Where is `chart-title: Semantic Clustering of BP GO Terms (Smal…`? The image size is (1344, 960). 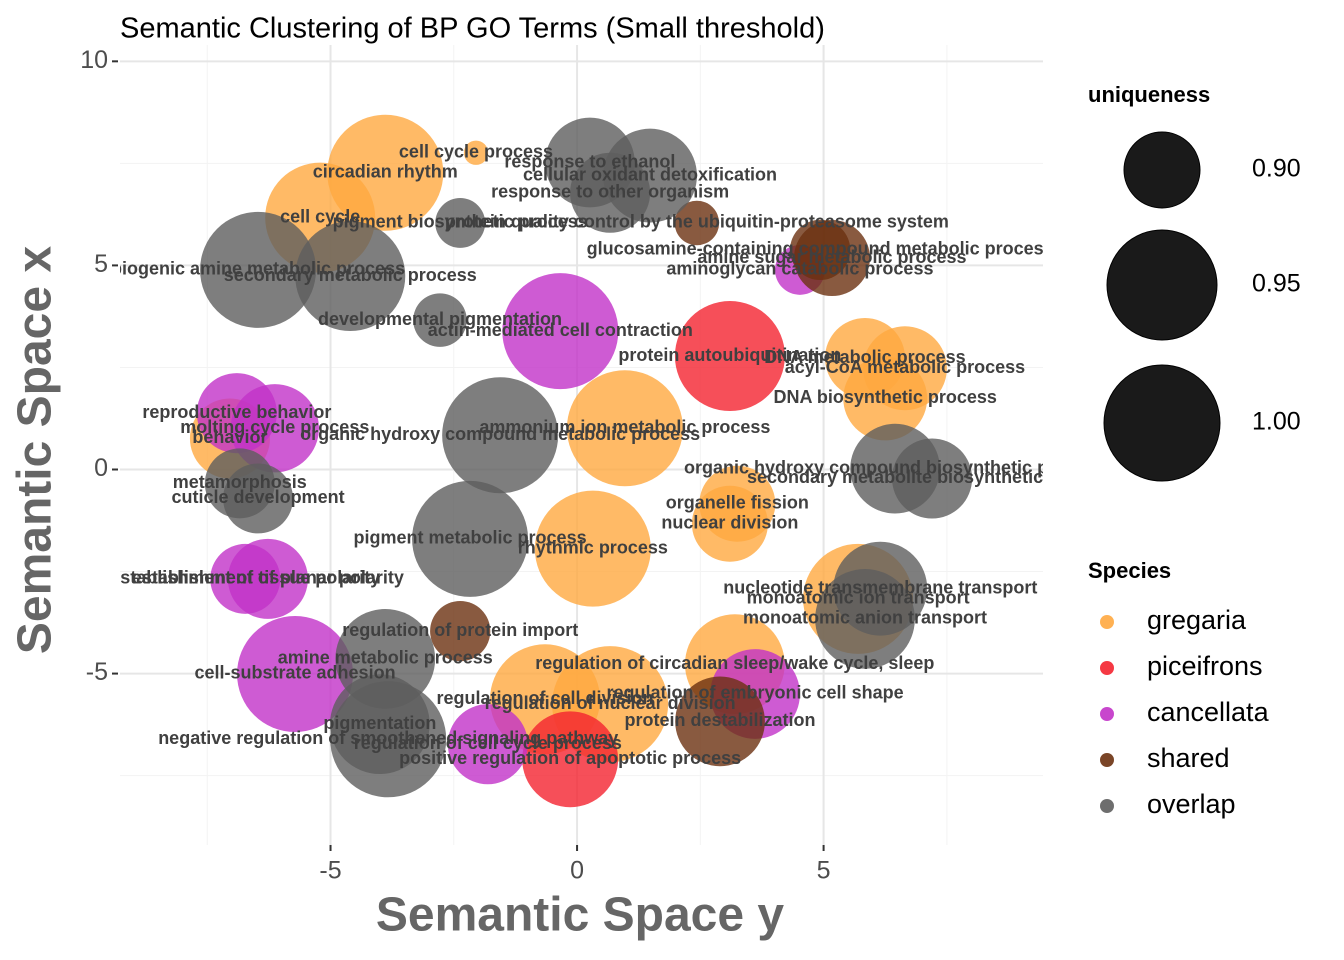 chart-title: Semantic Clustering of BP GO Terms (Smal… is located at coordinates (472, 29).